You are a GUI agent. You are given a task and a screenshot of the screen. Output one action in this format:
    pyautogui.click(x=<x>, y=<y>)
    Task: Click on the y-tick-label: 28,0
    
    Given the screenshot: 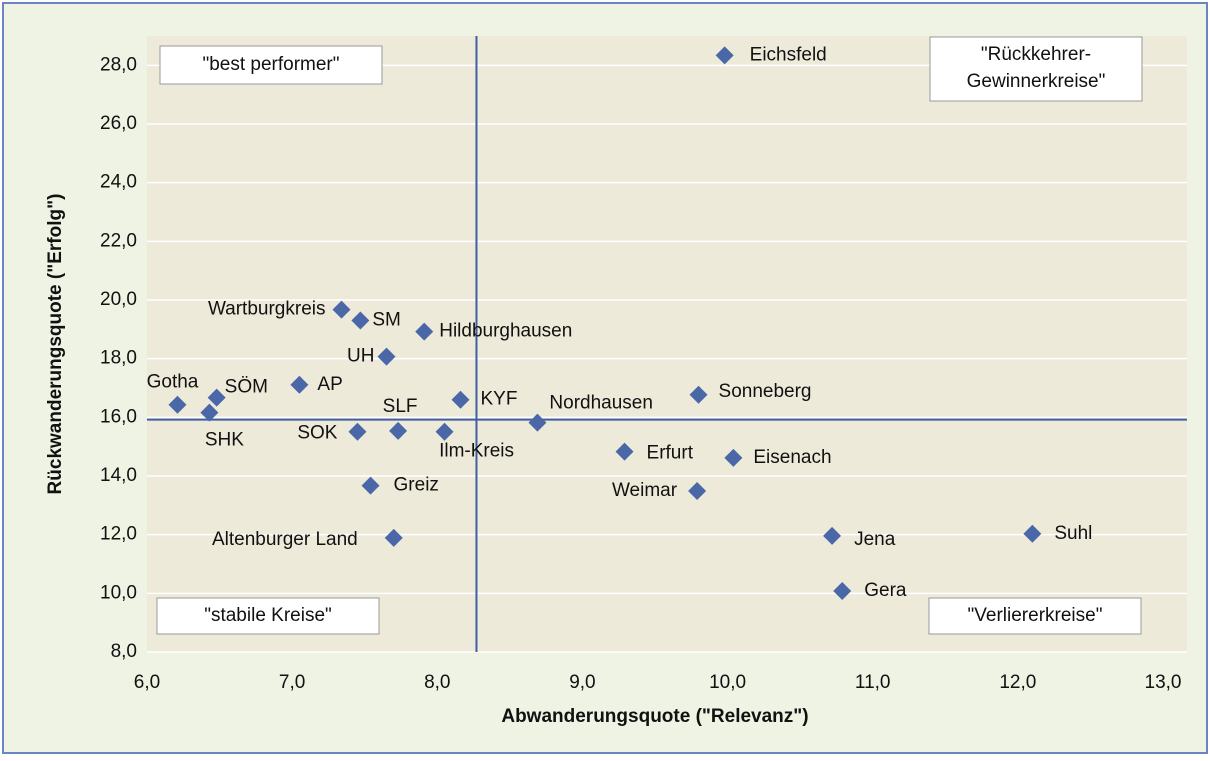 What is the action you would take?
    pyautogui.click(x=118, y=64)
    